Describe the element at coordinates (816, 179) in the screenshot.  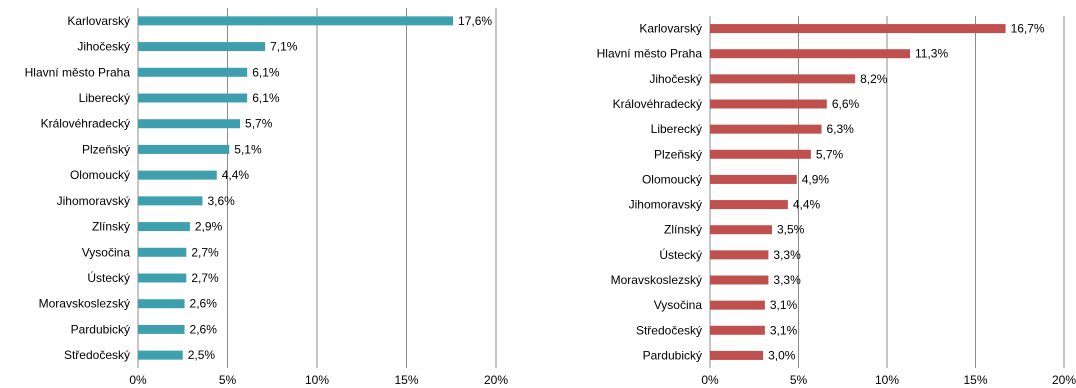
I see `data-label: 4,9%` at that location.